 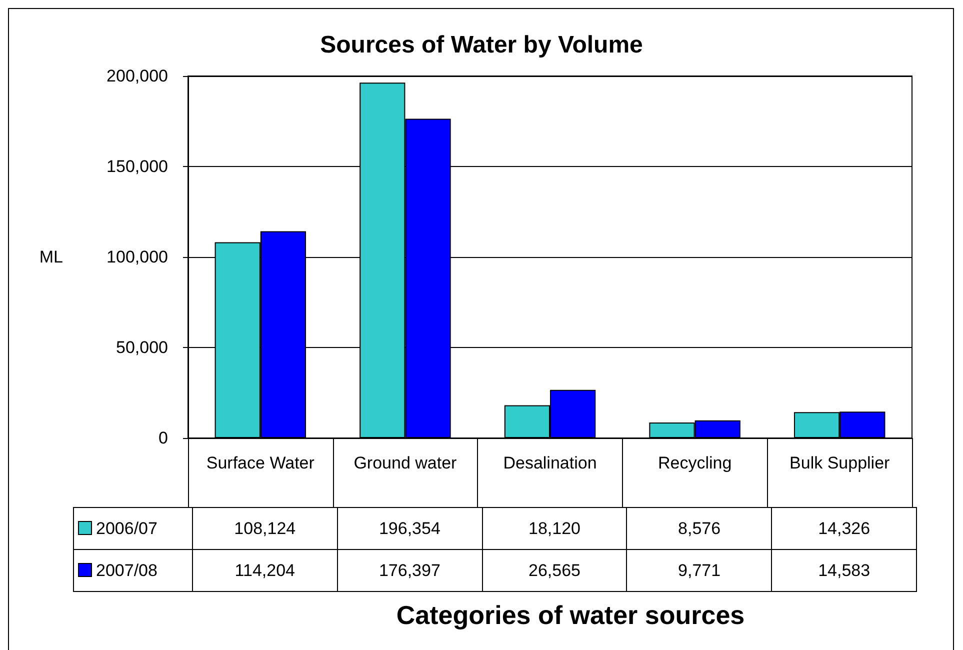 I want to click on data-label: 14,583, so click(x=844, y=571).